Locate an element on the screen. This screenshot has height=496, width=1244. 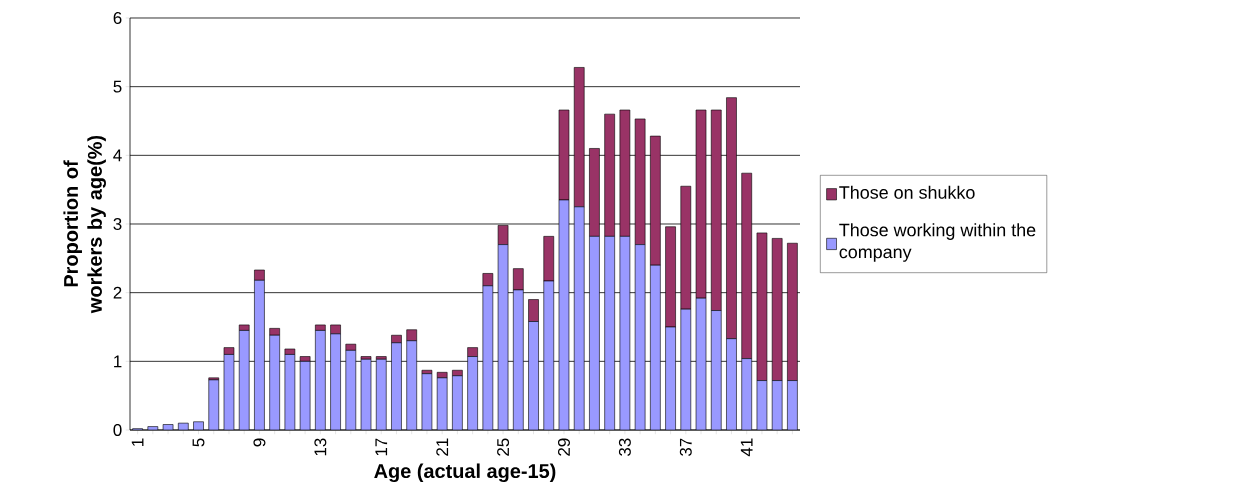
y-tick-label: 3 is located at coordinates (117, 224).